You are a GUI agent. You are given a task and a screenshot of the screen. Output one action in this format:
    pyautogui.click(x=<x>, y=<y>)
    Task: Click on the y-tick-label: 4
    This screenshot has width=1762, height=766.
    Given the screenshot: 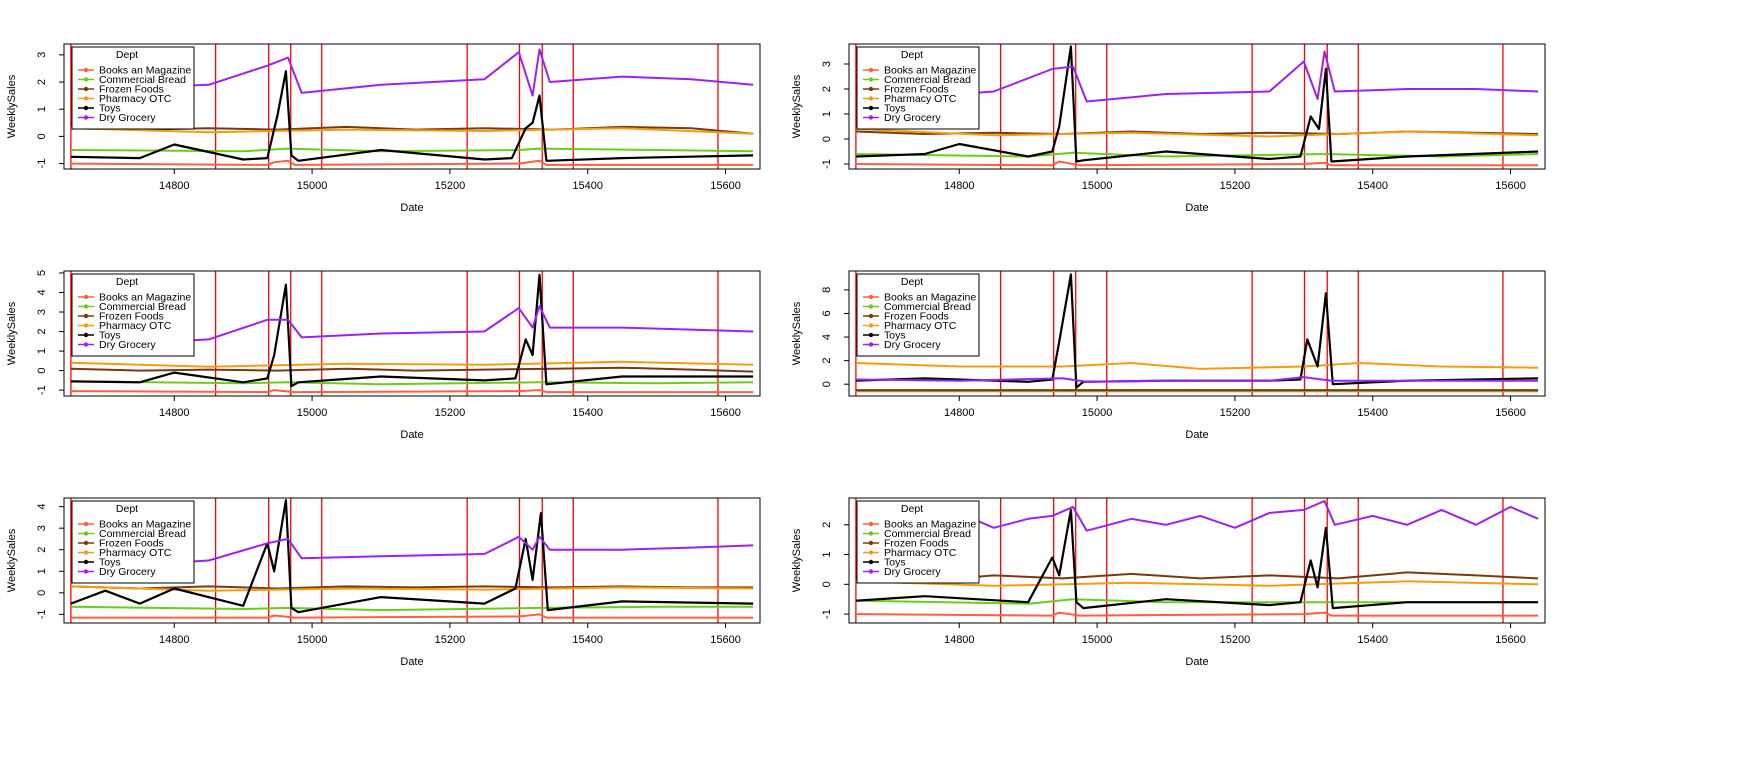 What is the action you would take?
    pyautogui.click(x=42, y=507)
    